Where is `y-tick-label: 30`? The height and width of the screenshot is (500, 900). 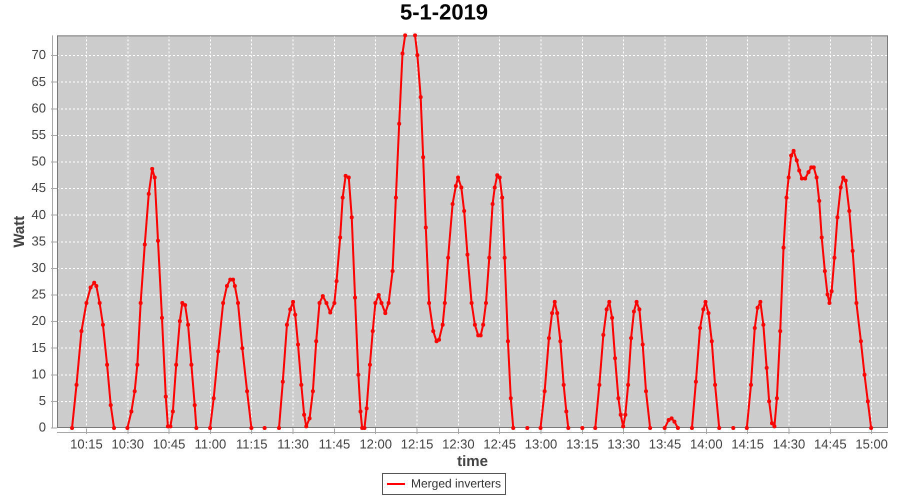
y-tick-label: 30 is located at coordinates (39, 267).